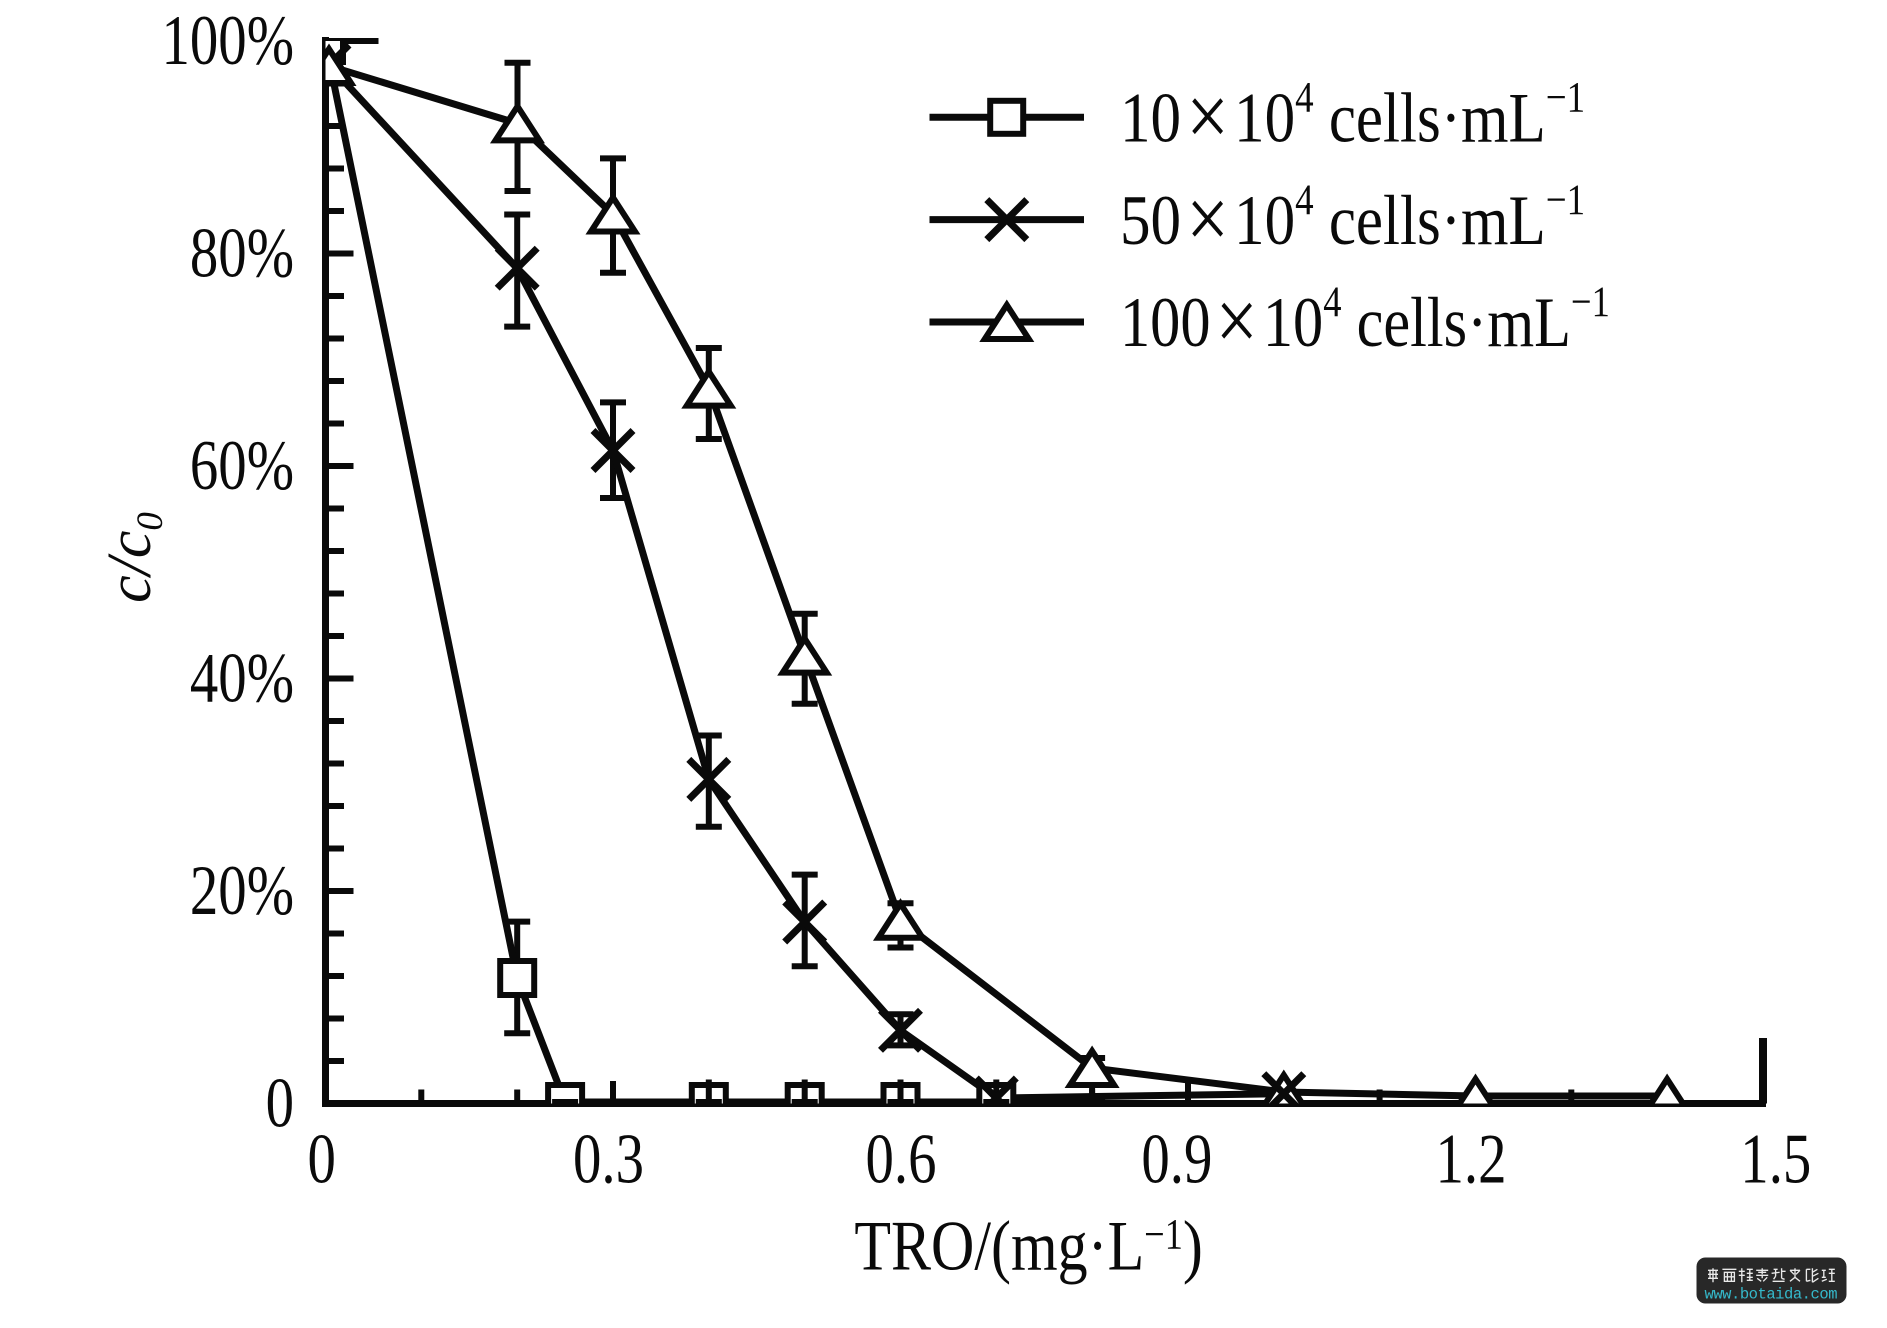 The height and width of the screenshot is (1328, 1887). Describe the element at coordinates (1352, 219) in the screenshot. I see `svg-text: 50×104 cells·mL−1` at that location.